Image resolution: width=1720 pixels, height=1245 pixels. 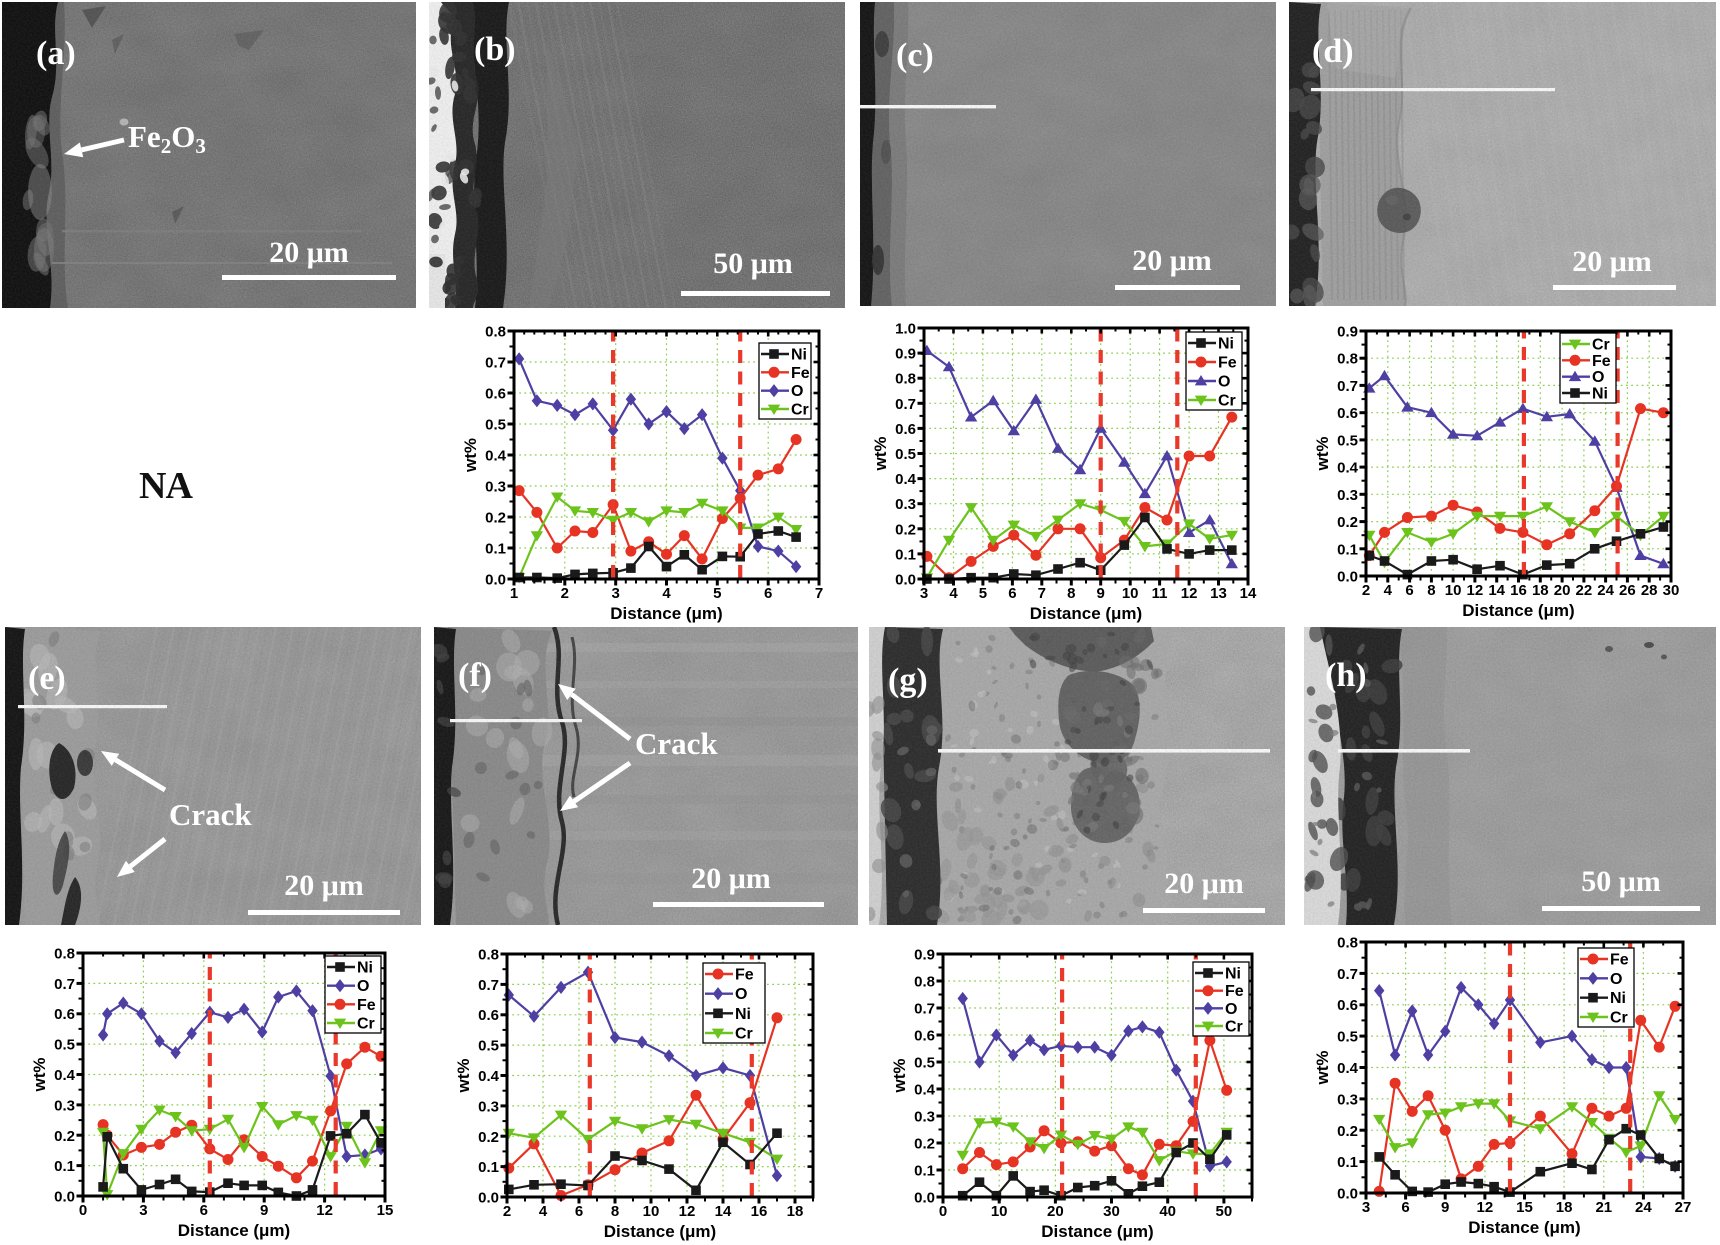 I want to click on svg-text: (f), so click(x=475, y=675).